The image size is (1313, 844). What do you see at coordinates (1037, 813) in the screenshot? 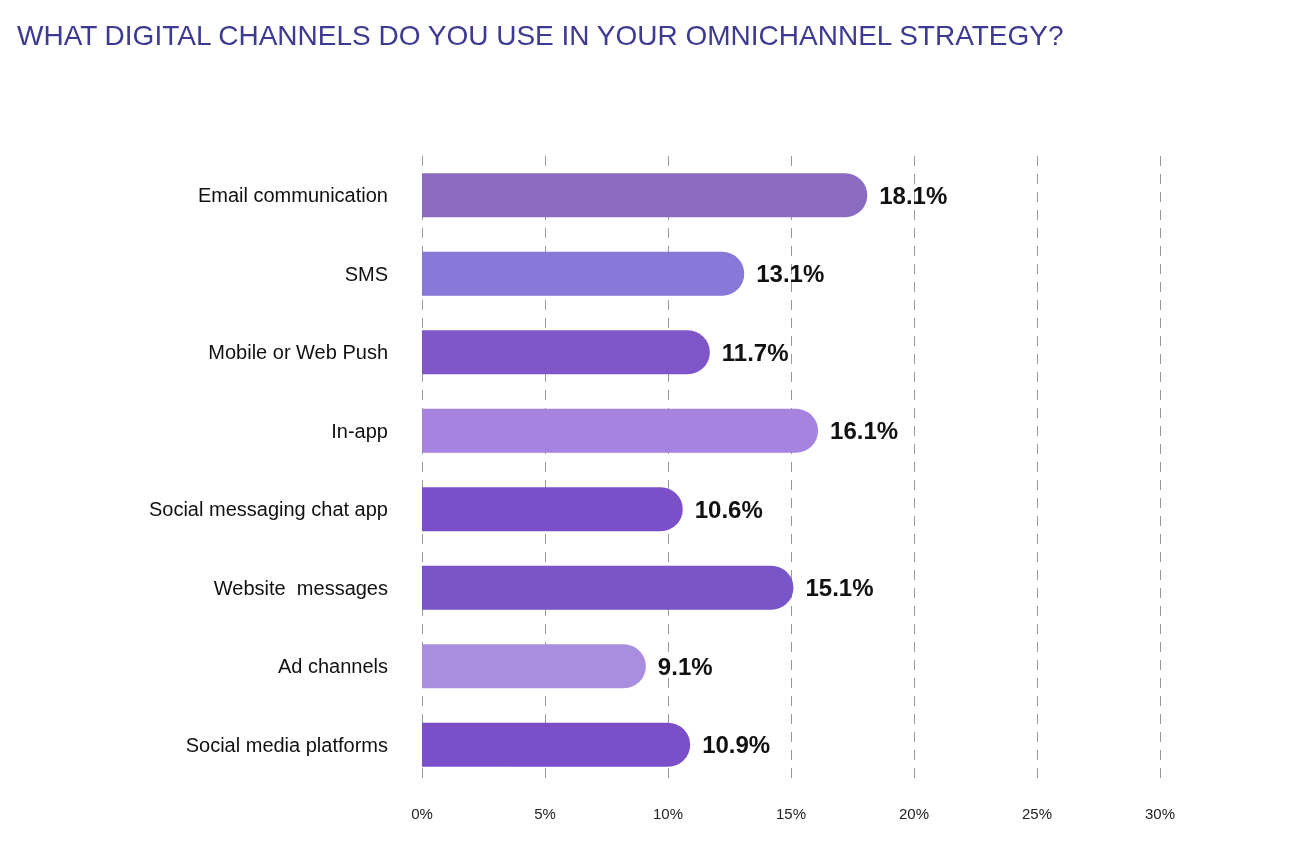
I see `x-tick-label: 25%` at bounding box center [1037, 813].